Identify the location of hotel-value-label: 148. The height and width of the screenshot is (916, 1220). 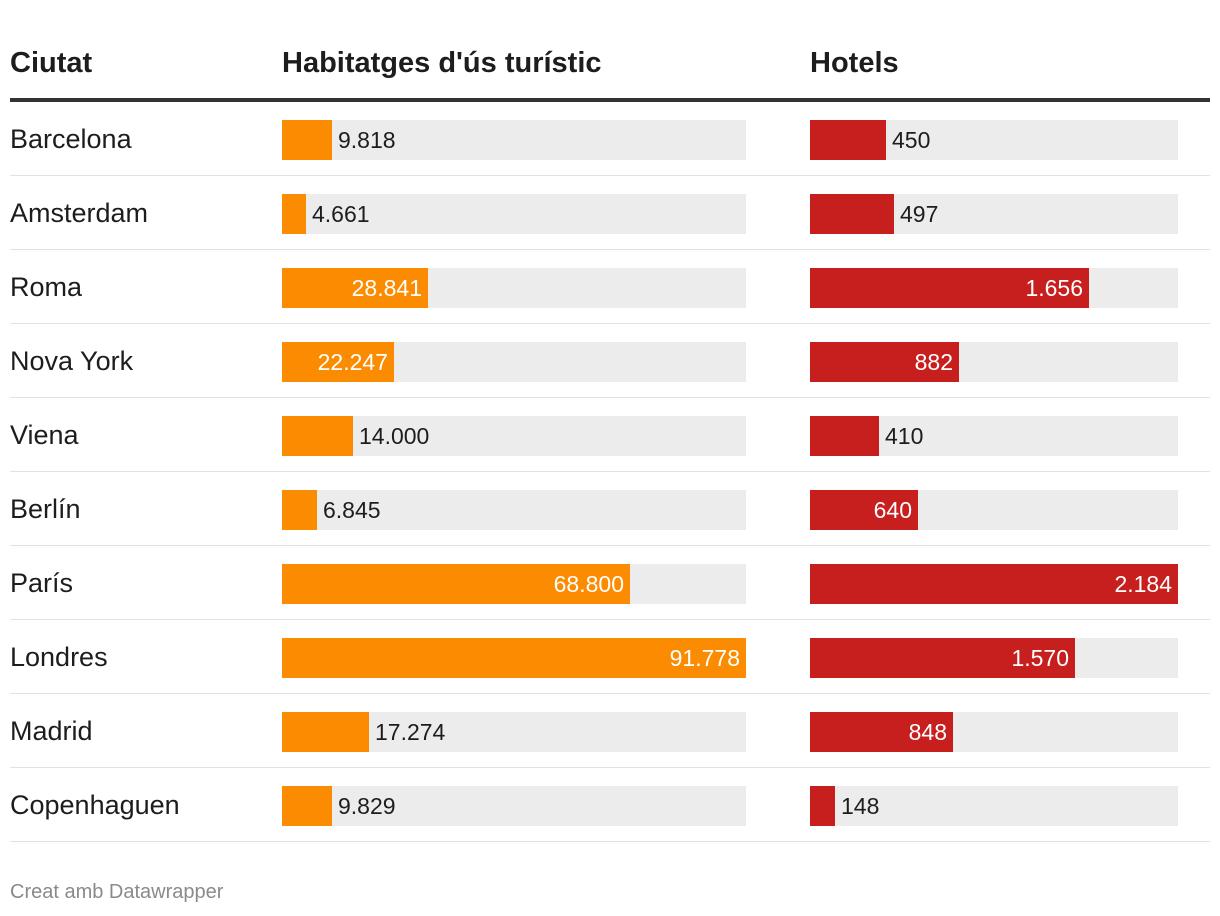
(860, 806).